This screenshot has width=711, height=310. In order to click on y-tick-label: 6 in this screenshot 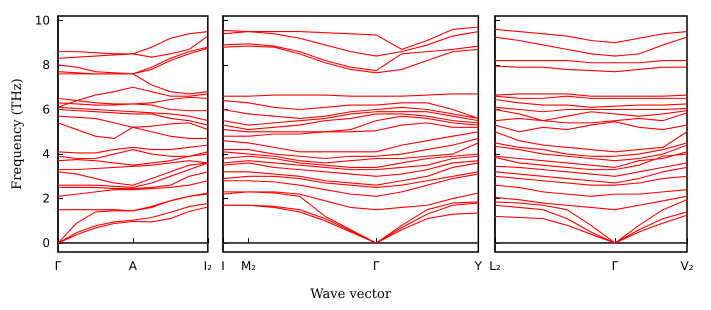, I will do `click(46, 109)`.